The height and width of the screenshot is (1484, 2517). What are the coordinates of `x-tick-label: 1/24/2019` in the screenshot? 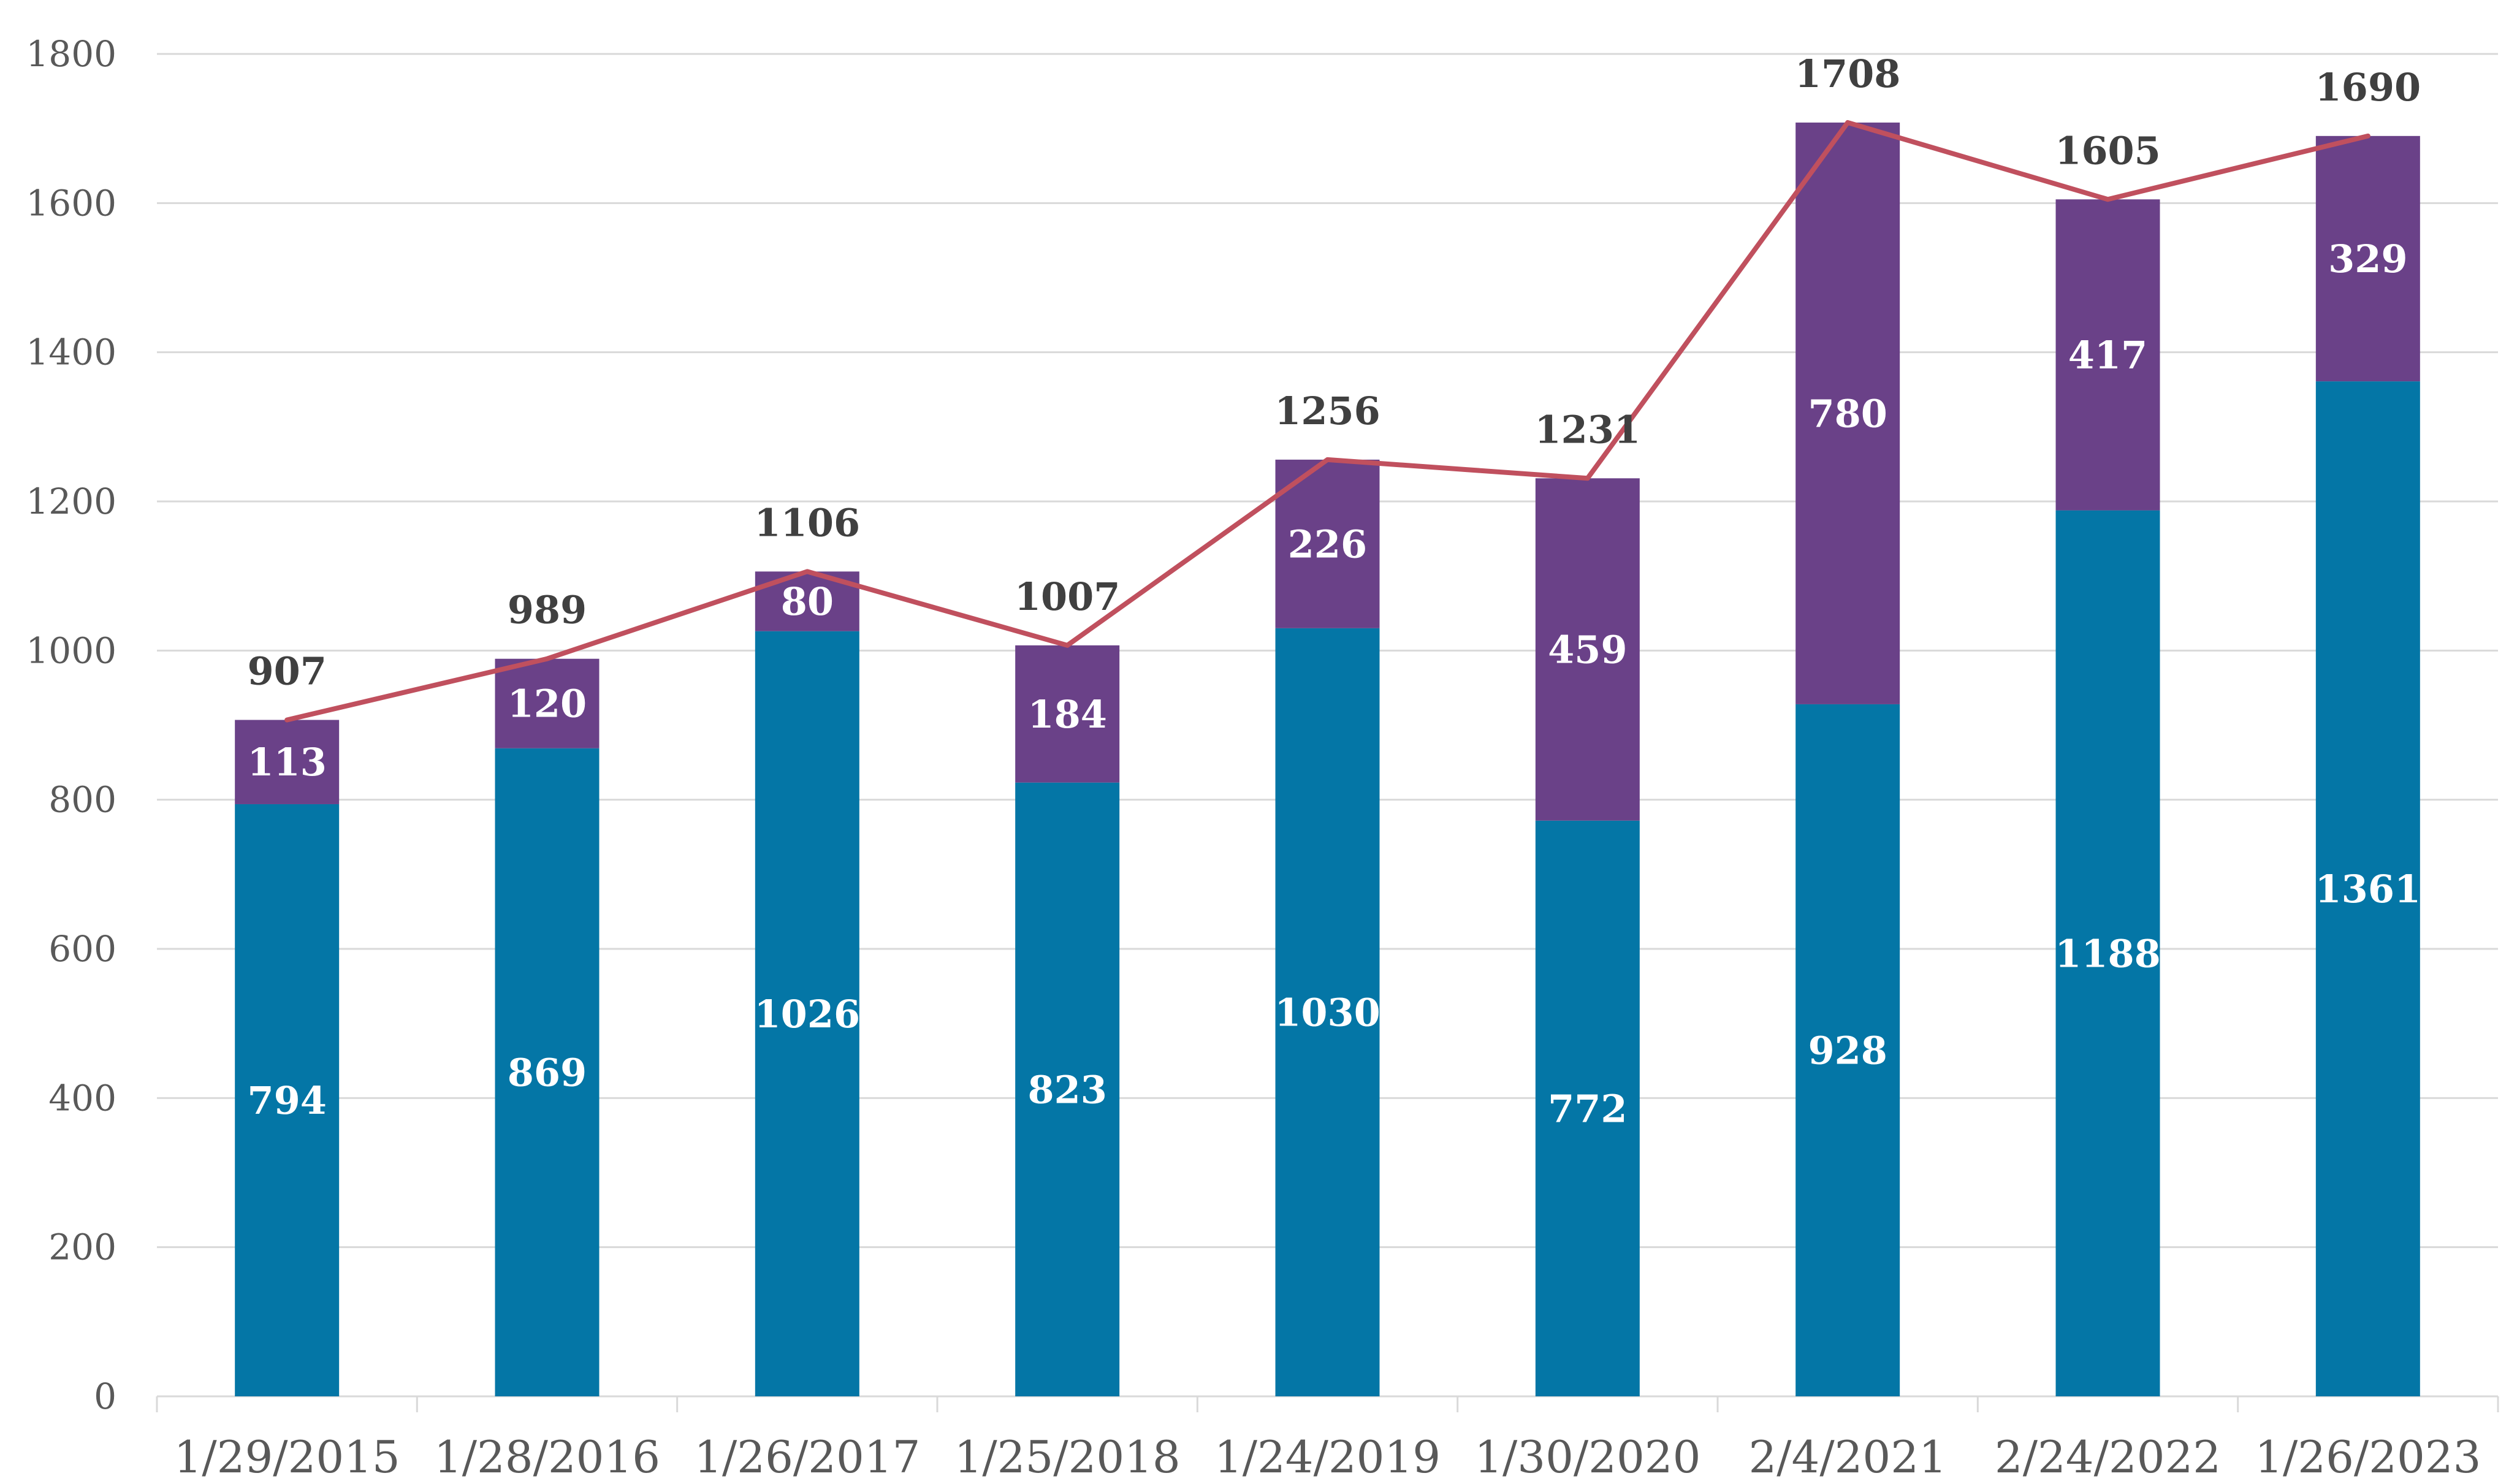 It's located at (1327, 1457).